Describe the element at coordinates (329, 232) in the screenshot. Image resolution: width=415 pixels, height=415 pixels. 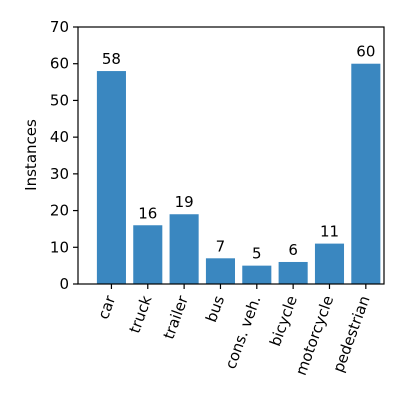
I see `data-label: 11` at that location.